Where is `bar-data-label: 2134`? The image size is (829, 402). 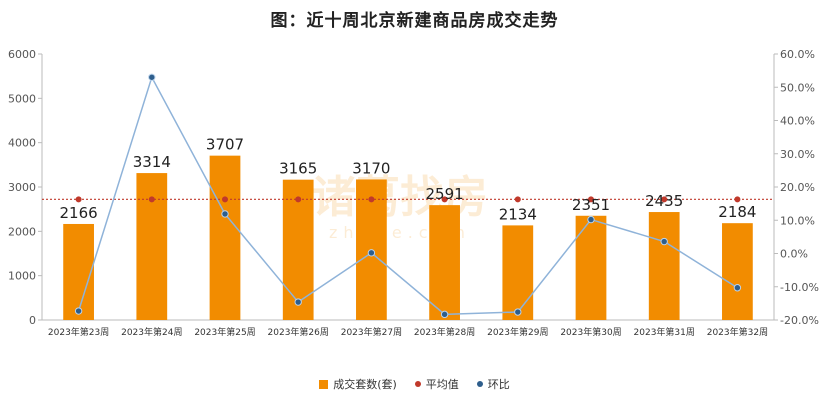
bar-data-label: 2134 is located at coordinates (518, 214).